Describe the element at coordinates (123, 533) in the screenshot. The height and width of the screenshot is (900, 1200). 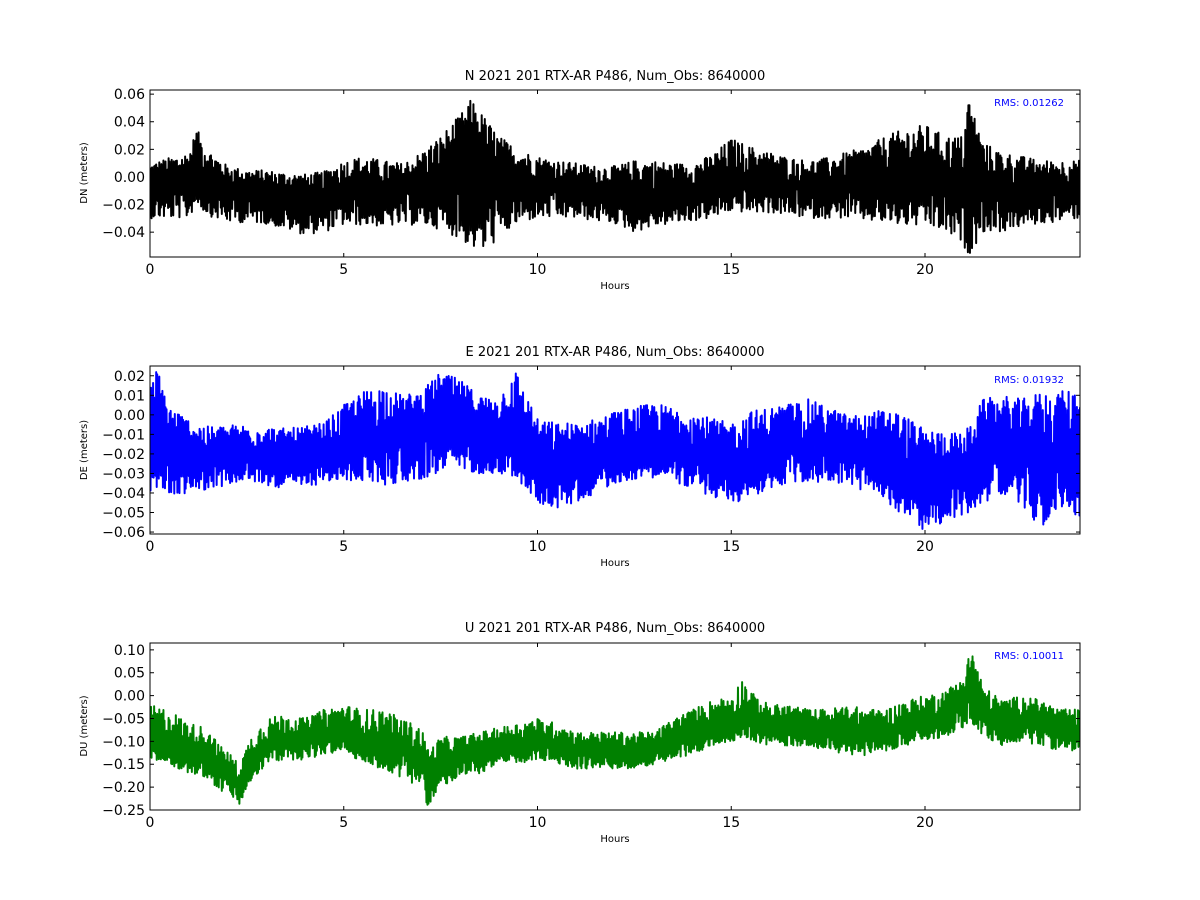
I see `y-tick-label: −0.06` at that location.